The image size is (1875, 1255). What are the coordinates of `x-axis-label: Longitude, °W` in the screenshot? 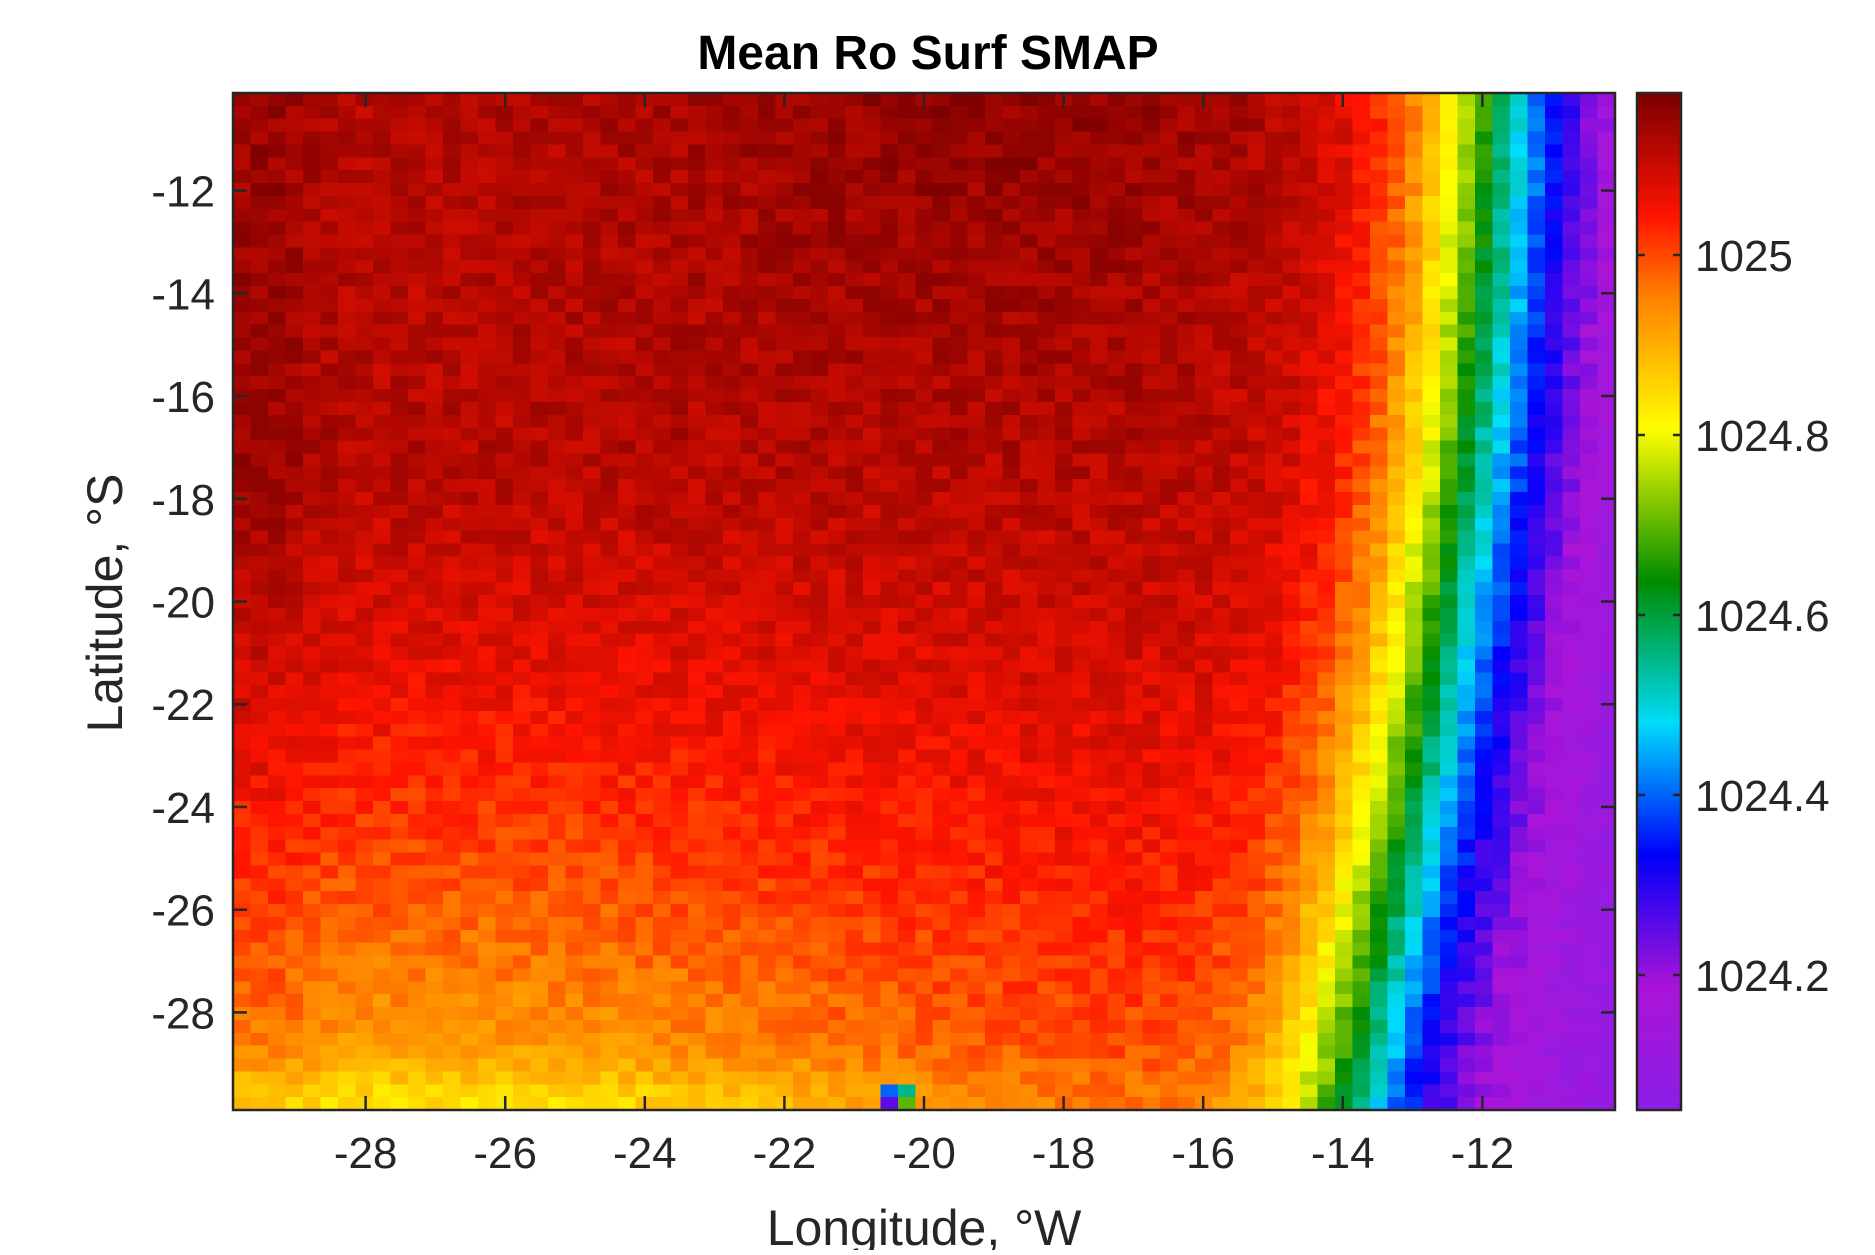 It's located at (924, 1225).